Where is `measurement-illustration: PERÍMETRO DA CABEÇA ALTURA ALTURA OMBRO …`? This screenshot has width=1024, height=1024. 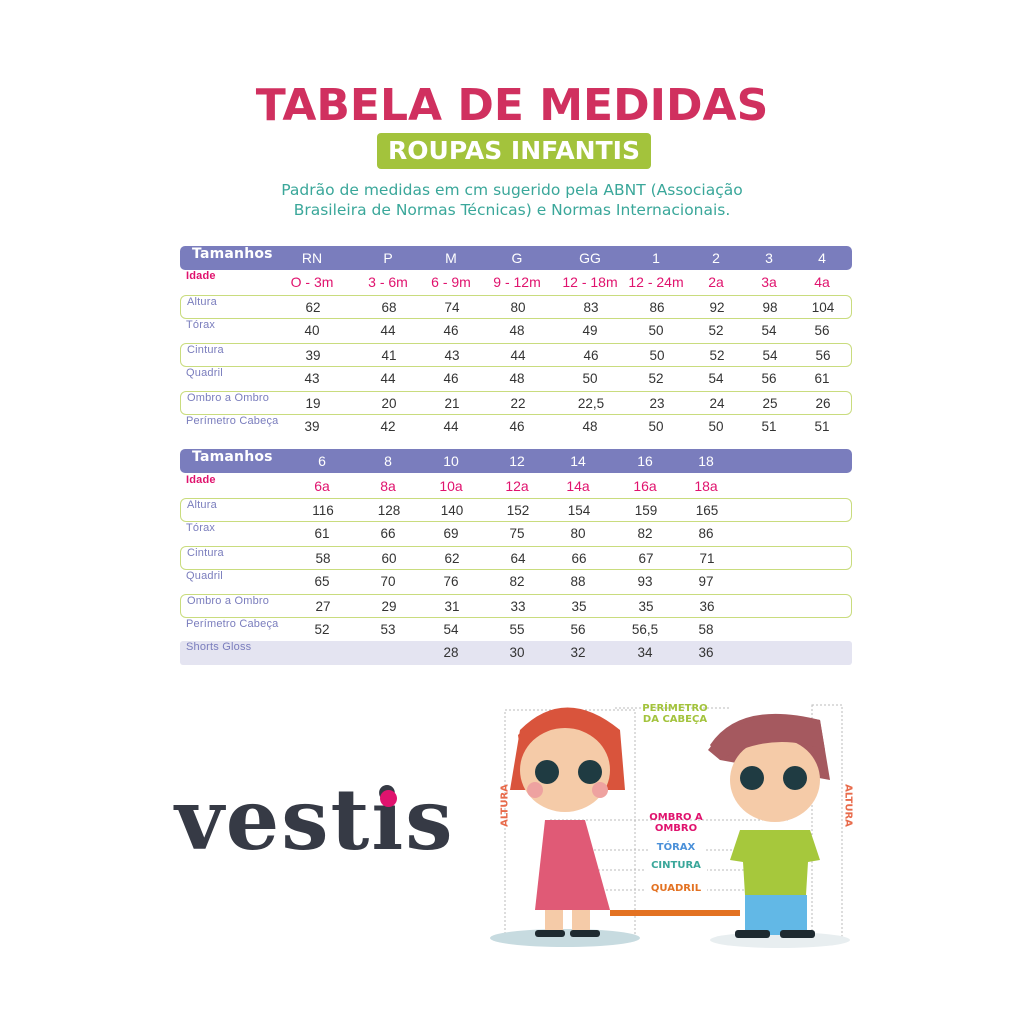 measurement-illustration: PERÍMETRO DA CABEÇA ALTURA ALTURA OMBRO … is located at coordinates (675, 820).